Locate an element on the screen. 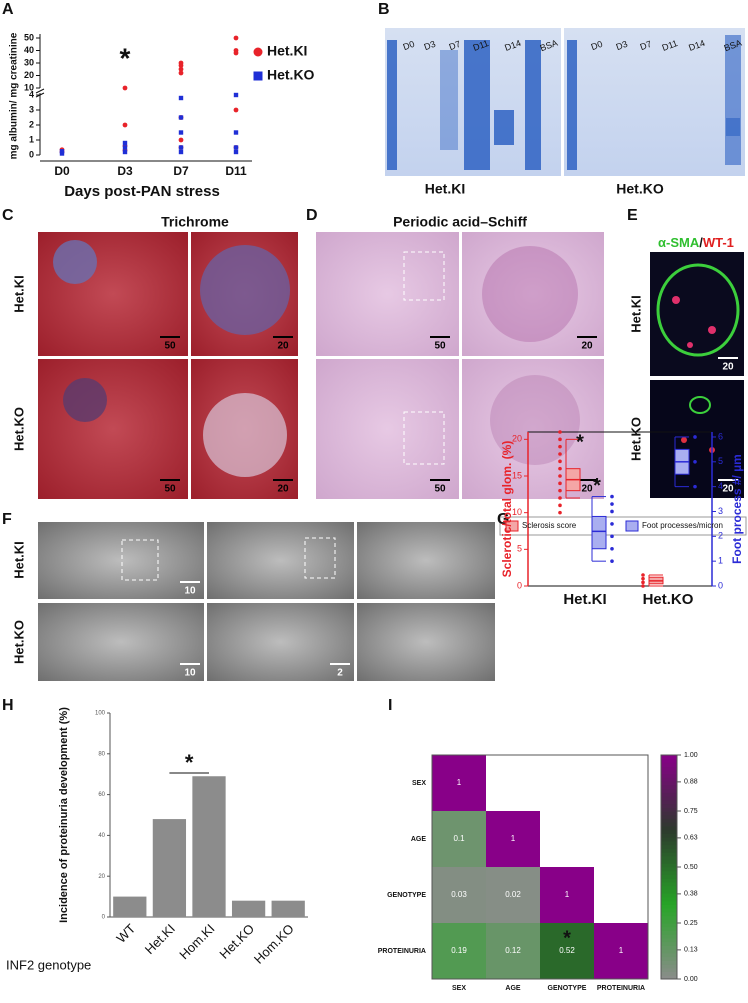 The height and width of the screenshot is (1003, 748). panel-label: F is located at coordinates (7, 519).